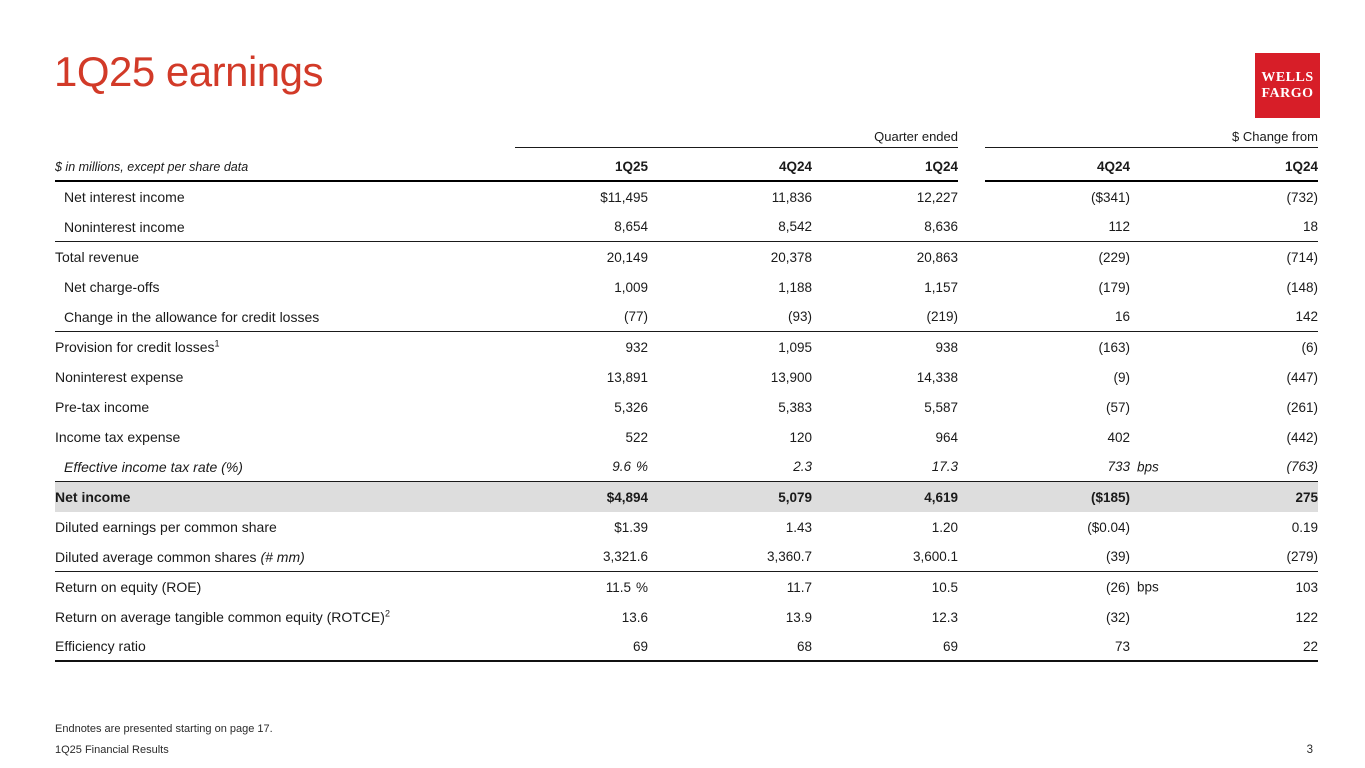 The width and height of the screenshot is (1365, 768). Describe the element at coordinates (730, 466) in the screenshot. I see `cell-4q24: 2.3` at that location.